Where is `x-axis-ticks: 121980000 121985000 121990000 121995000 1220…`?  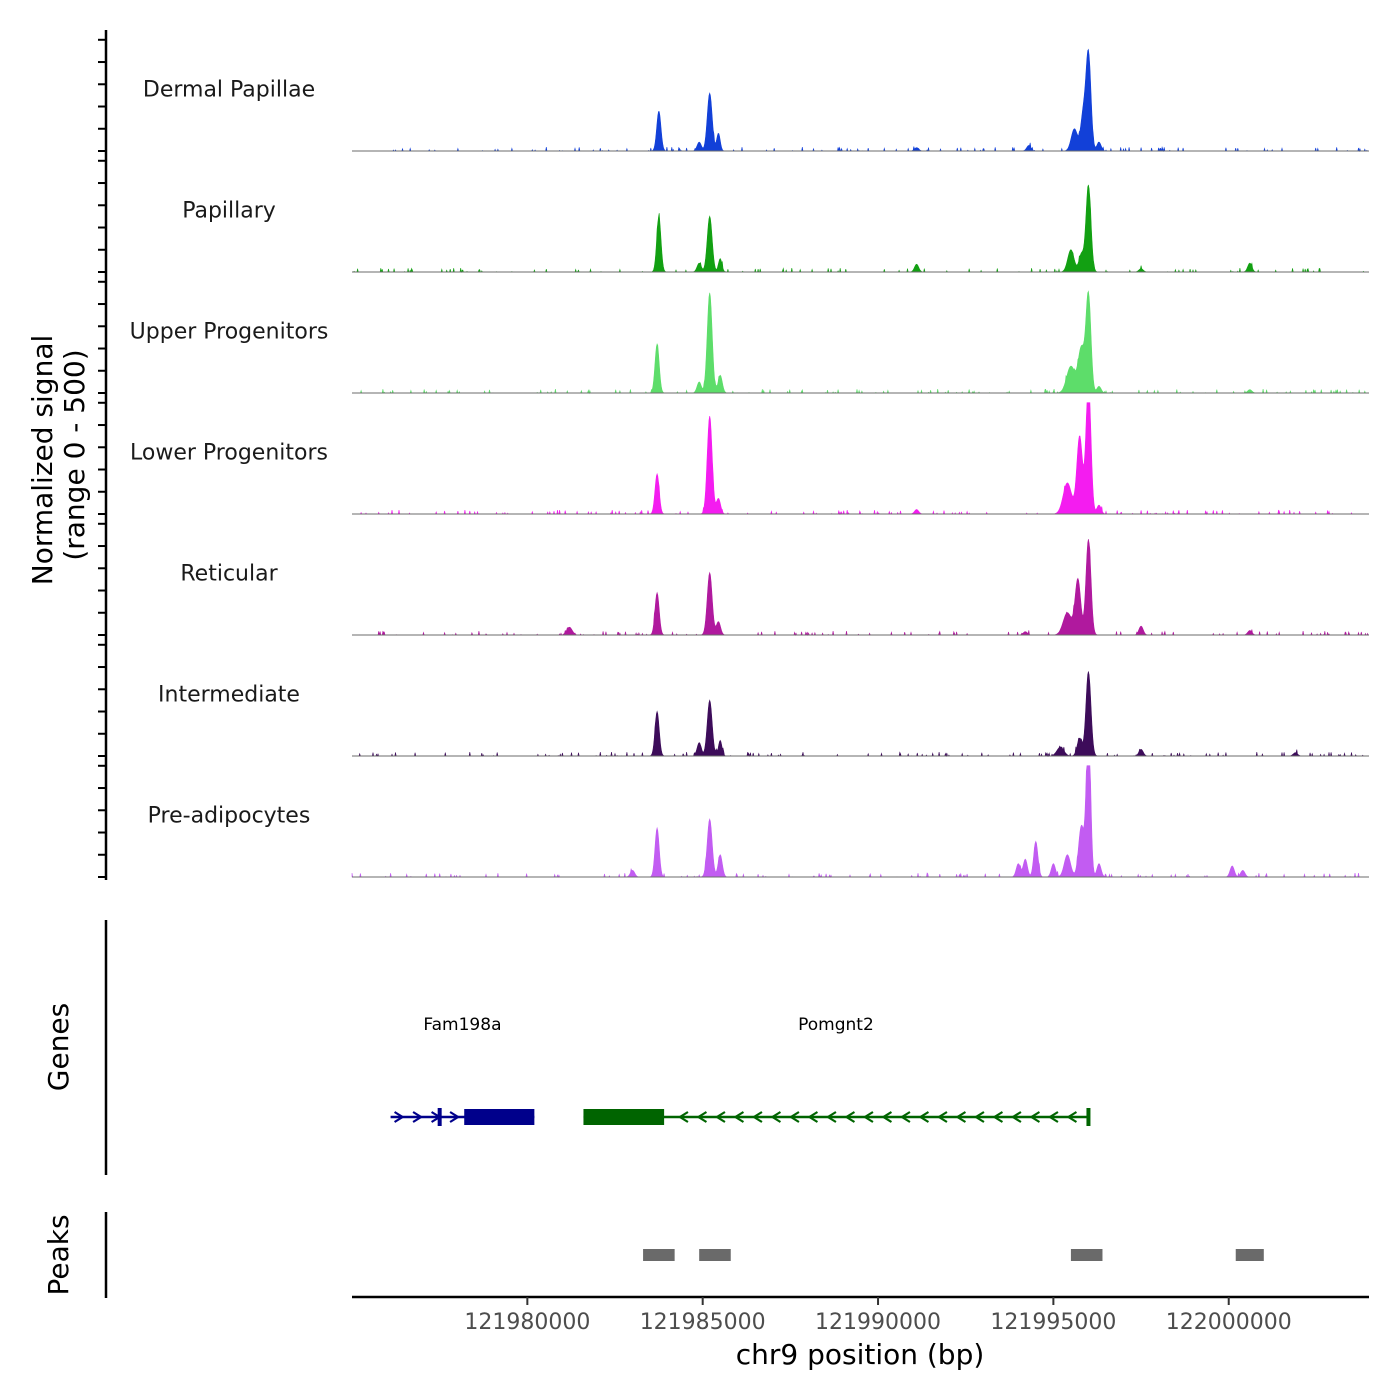
x-axis-ticks: 121980000 121985000 121990000 121995000 1220… is located at coordinates (878, 1316).